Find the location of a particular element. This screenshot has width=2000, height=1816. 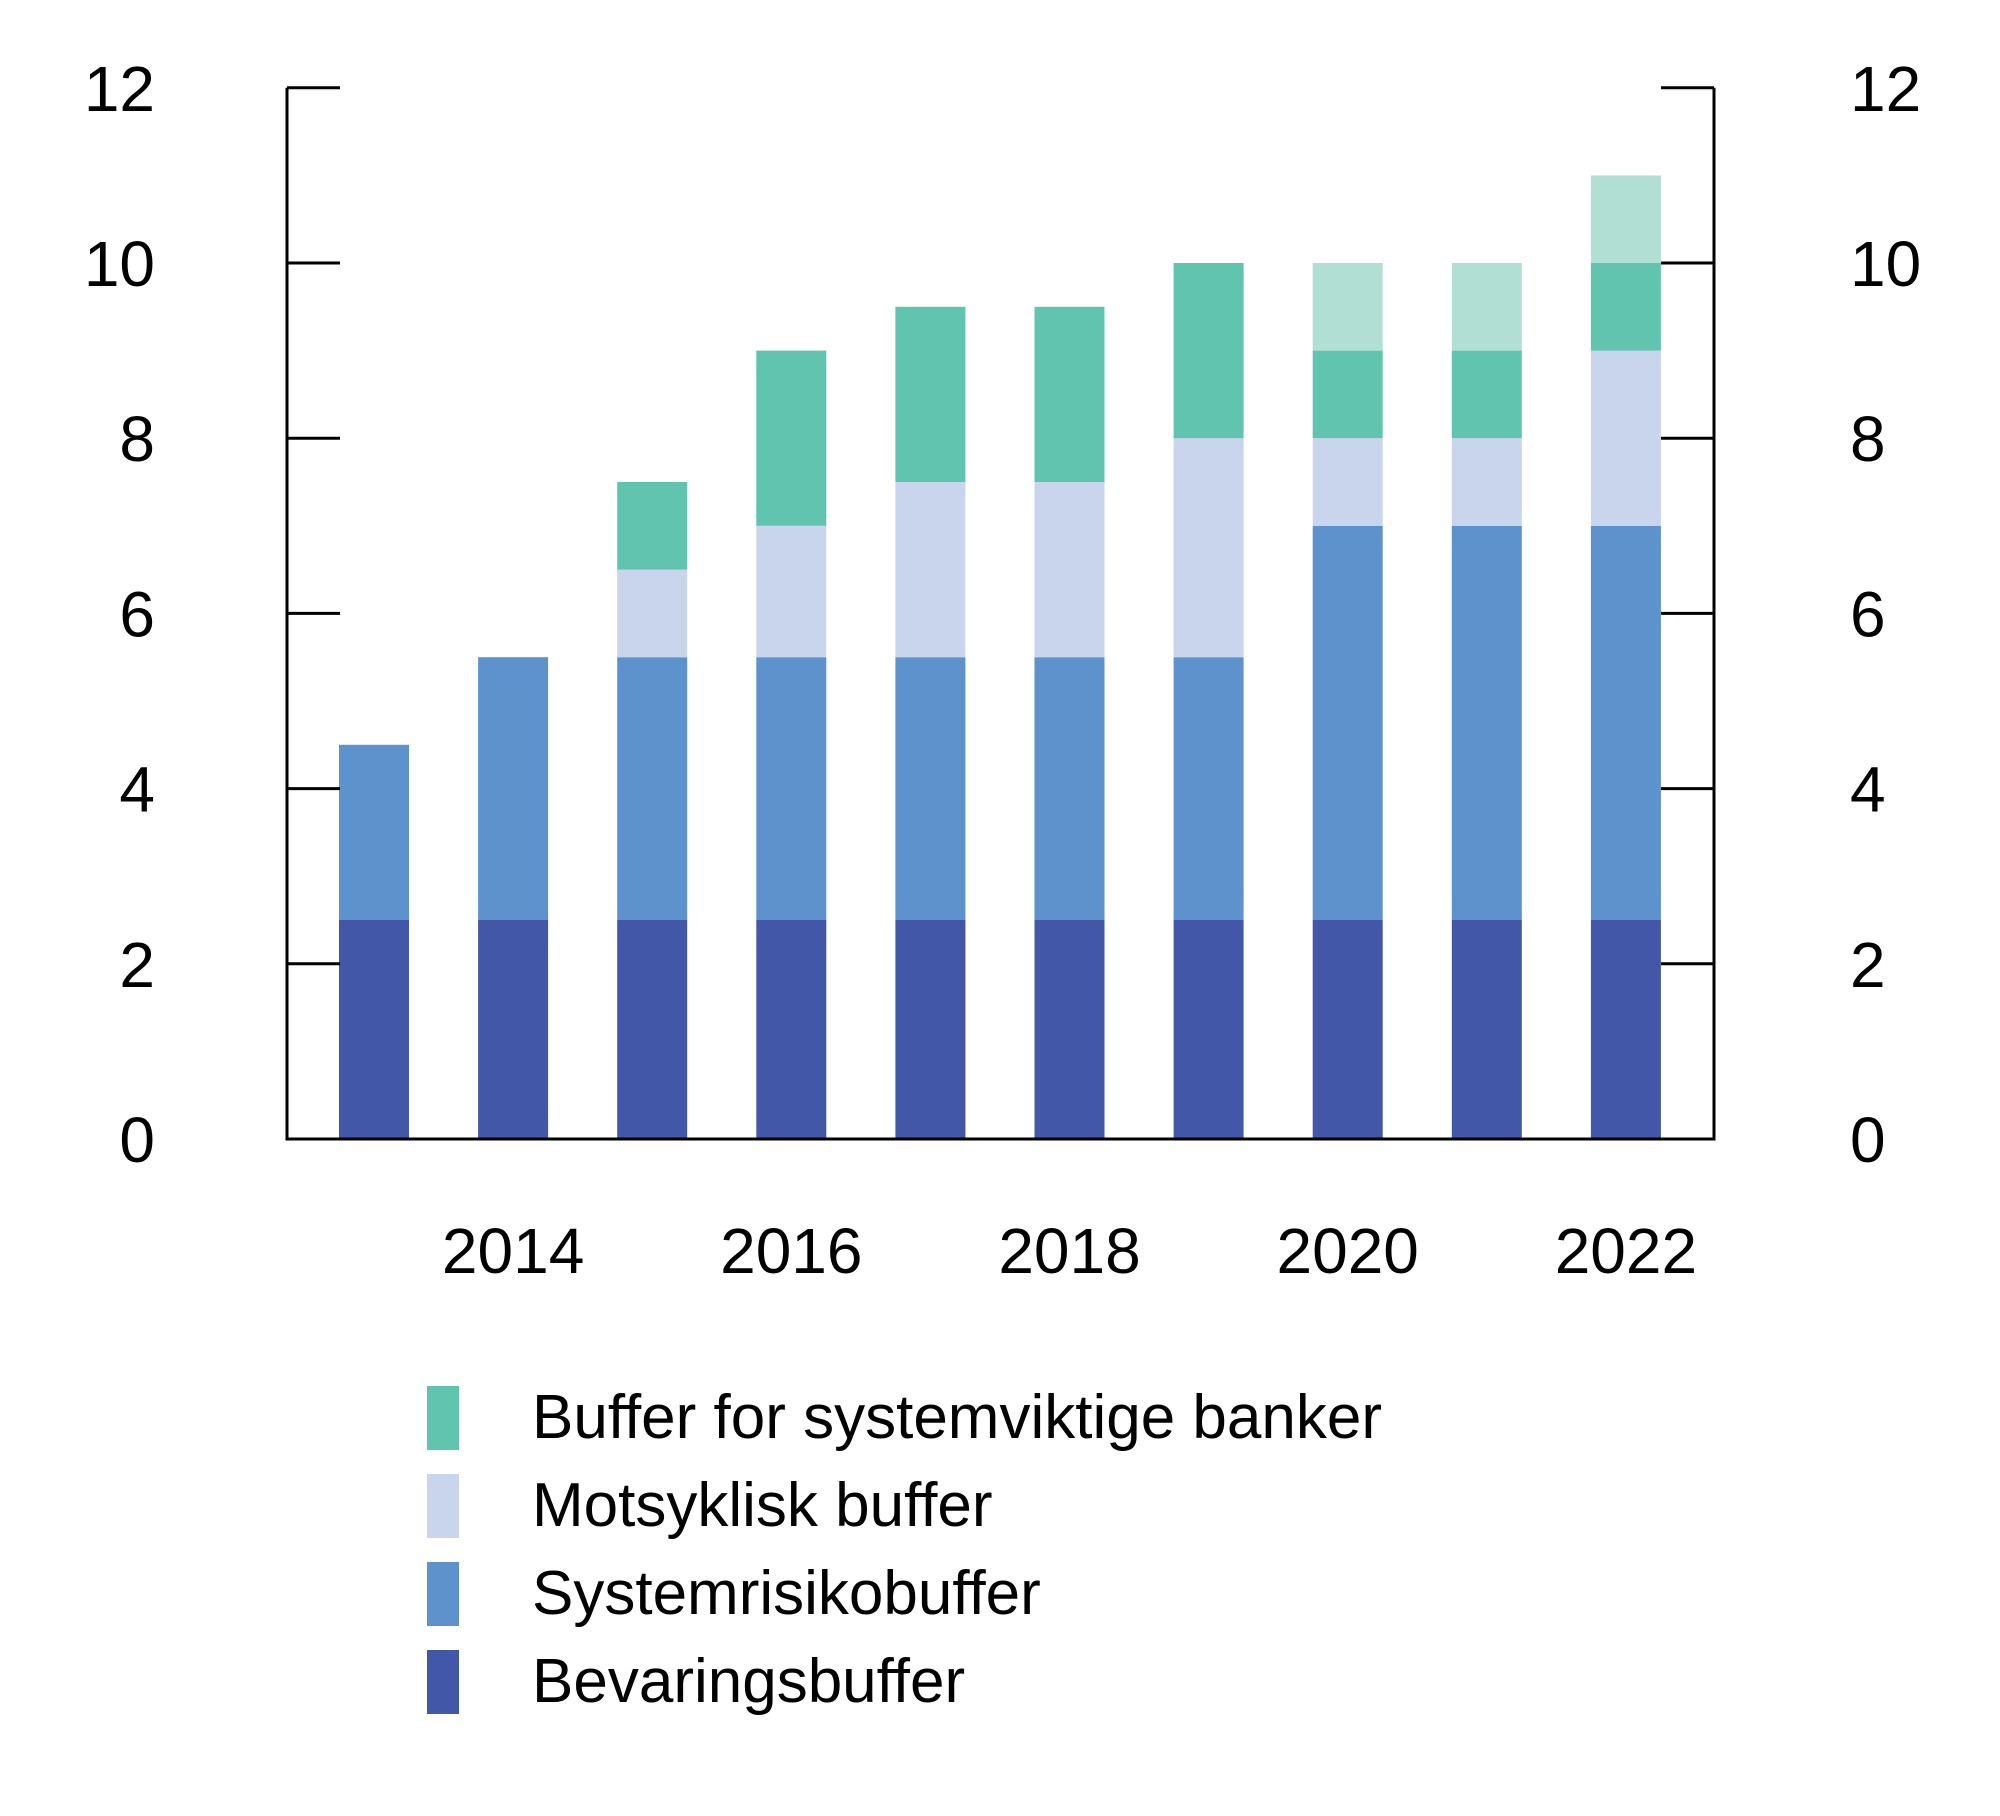

y-tick-label-left: 4 is located at coordinates (137, 790).